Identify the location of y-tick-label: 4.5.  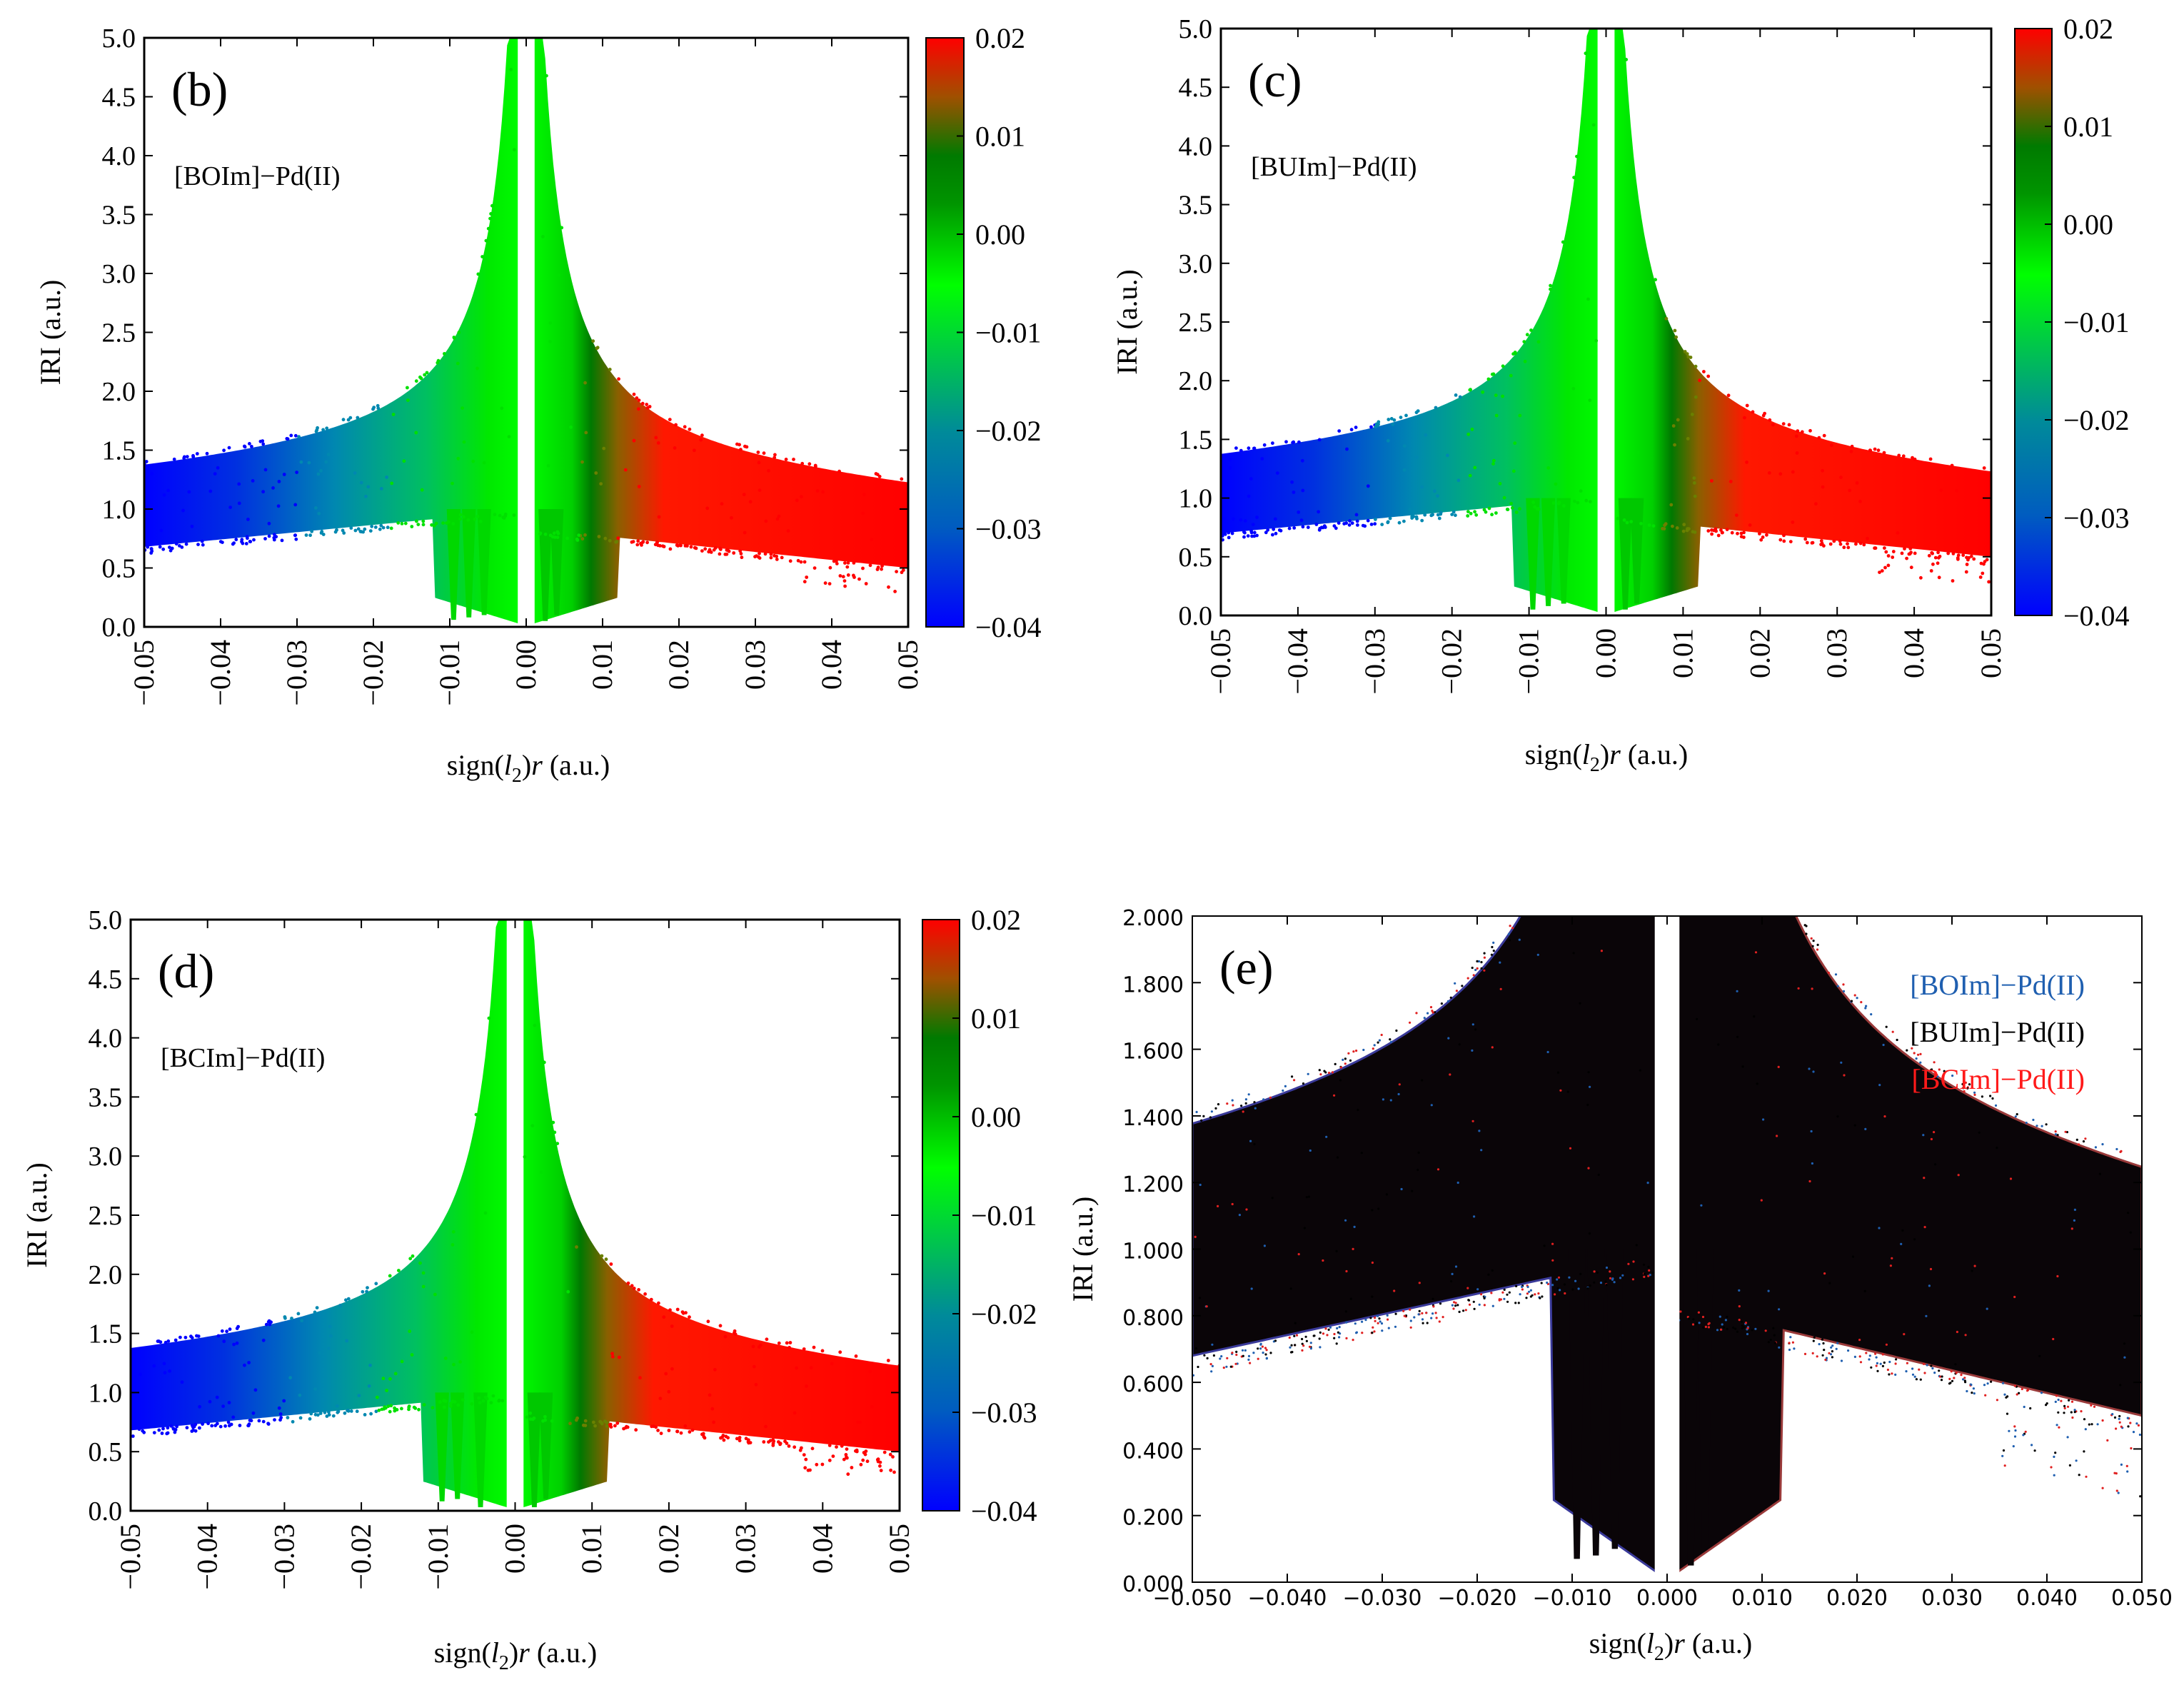
(106, 980).